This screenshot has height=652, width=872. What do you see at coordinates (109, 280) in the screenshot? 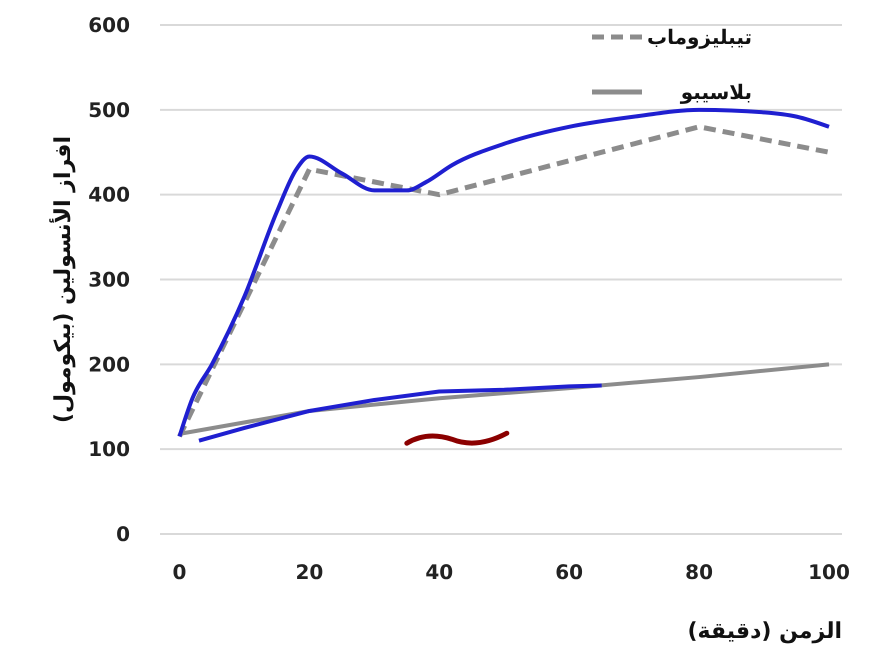
I see `y-tick-label: 300` at bounding box center [109, 280].